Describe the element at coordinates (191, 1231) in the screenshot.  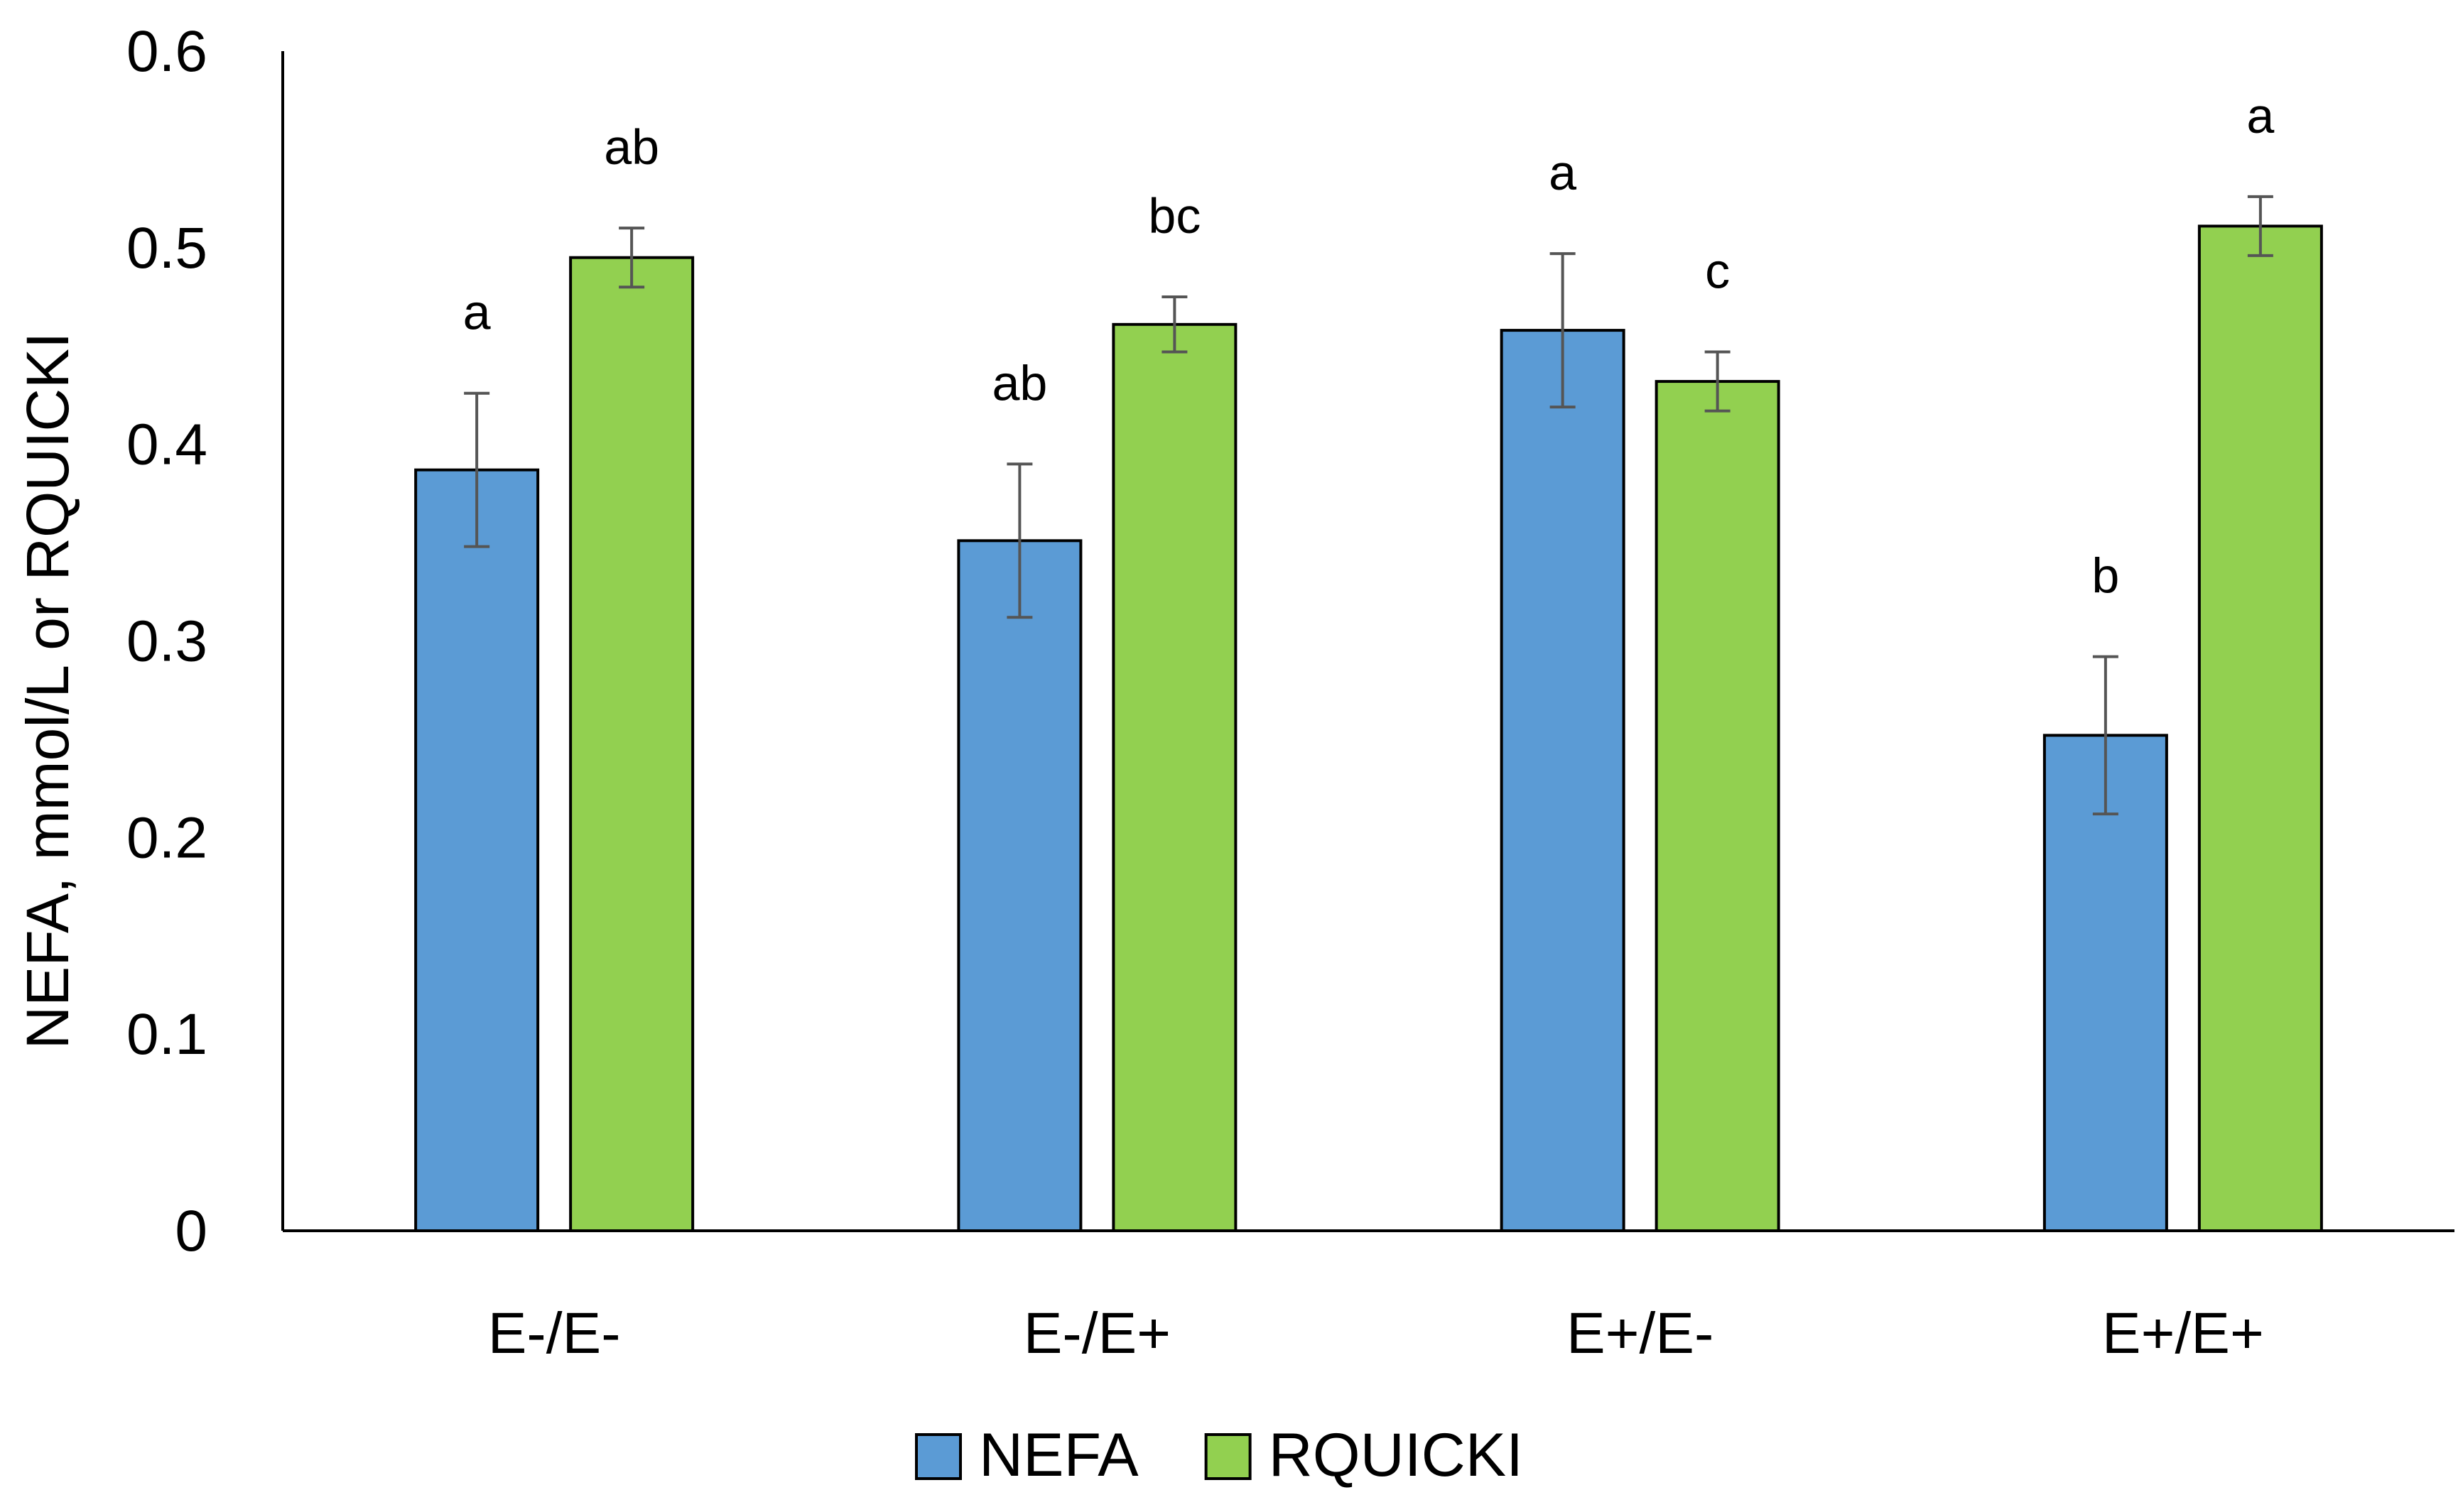
I see `y-tick-label: 0` at that location.